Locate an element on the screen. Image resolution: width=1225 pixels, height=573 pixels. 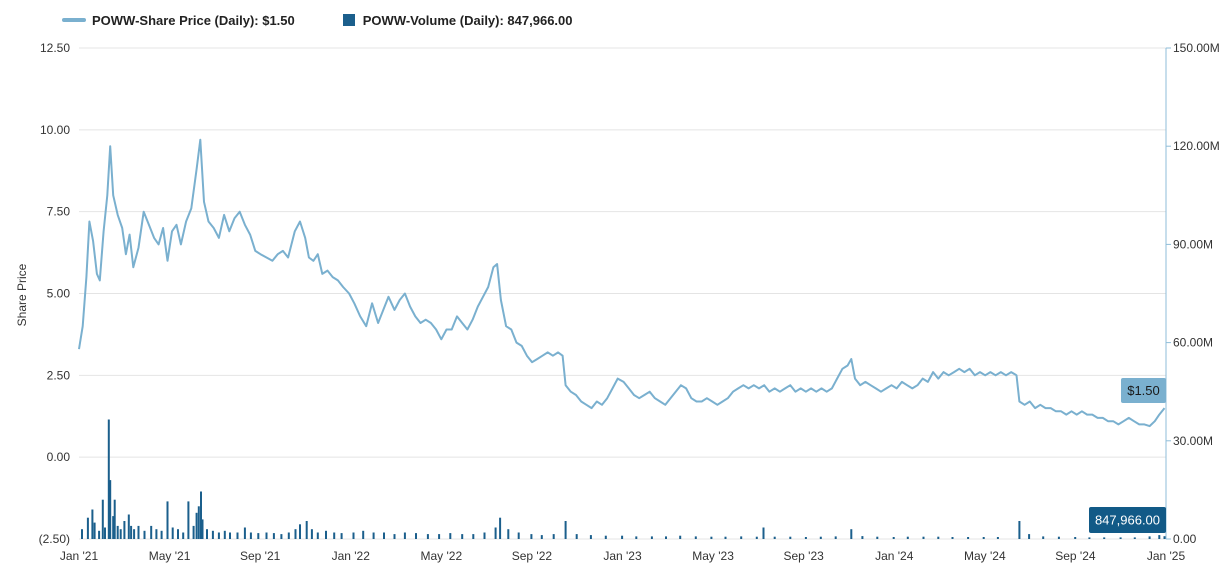
last-price-badge-bg is located at coordinates (1143, 390).